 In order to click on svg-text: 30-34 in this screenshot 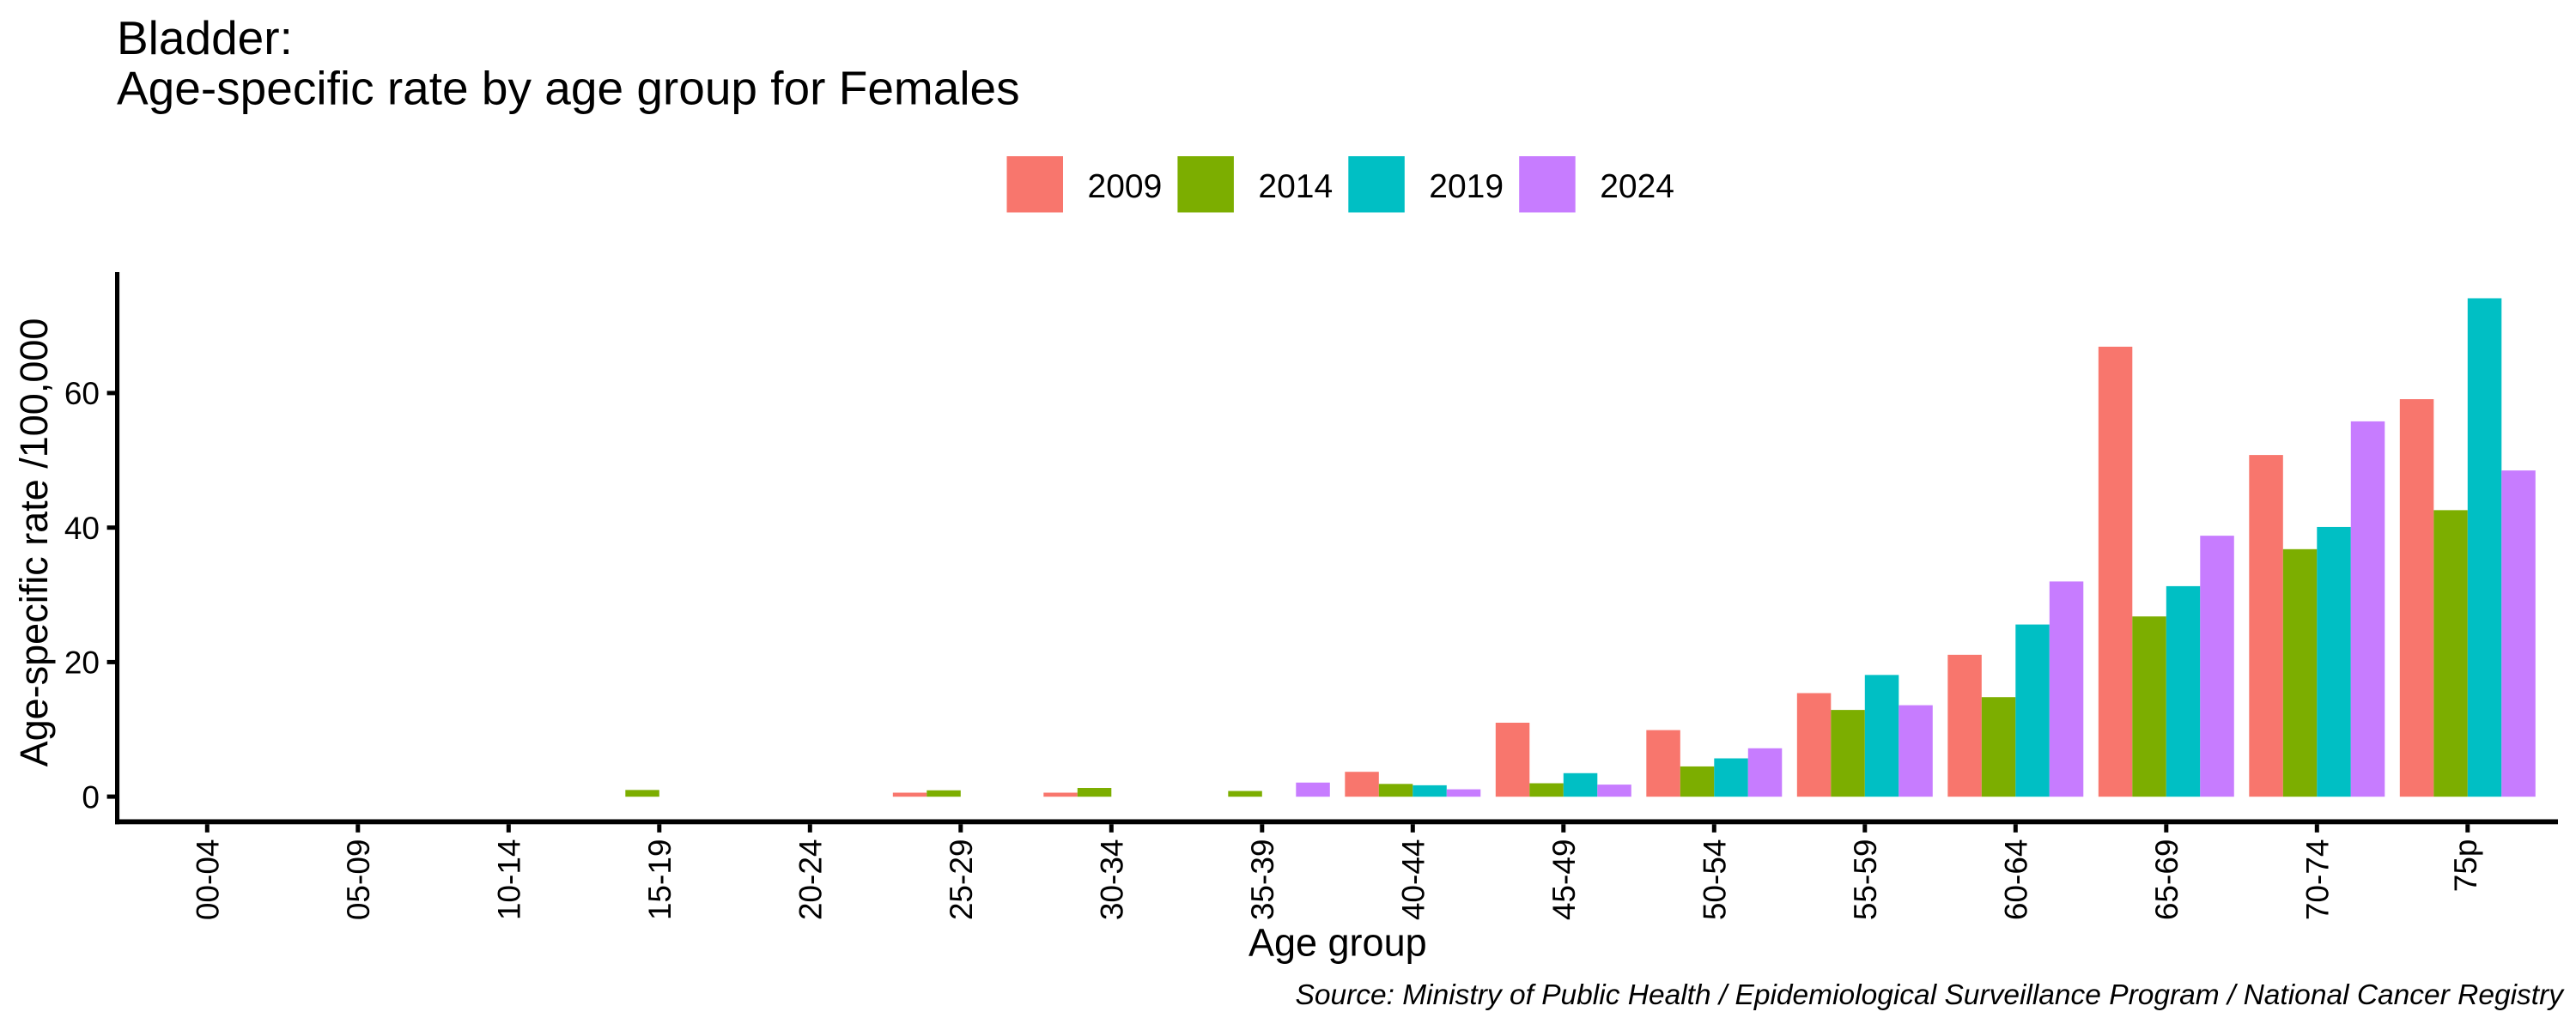, I will do `click(1112, 880)`.